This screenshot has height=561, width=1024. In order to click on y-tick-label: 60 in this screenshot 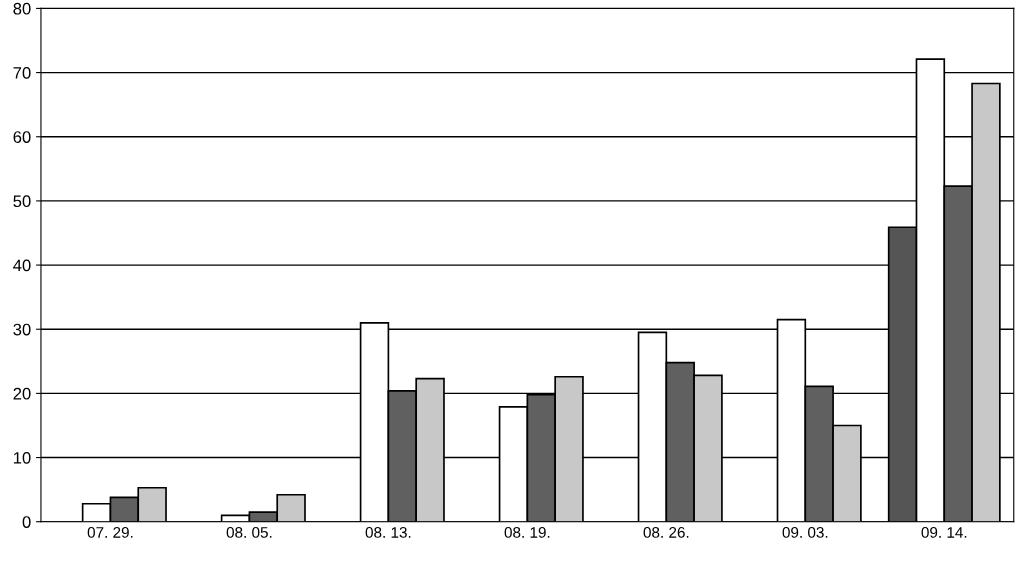, I will do `click(22, 137)`.